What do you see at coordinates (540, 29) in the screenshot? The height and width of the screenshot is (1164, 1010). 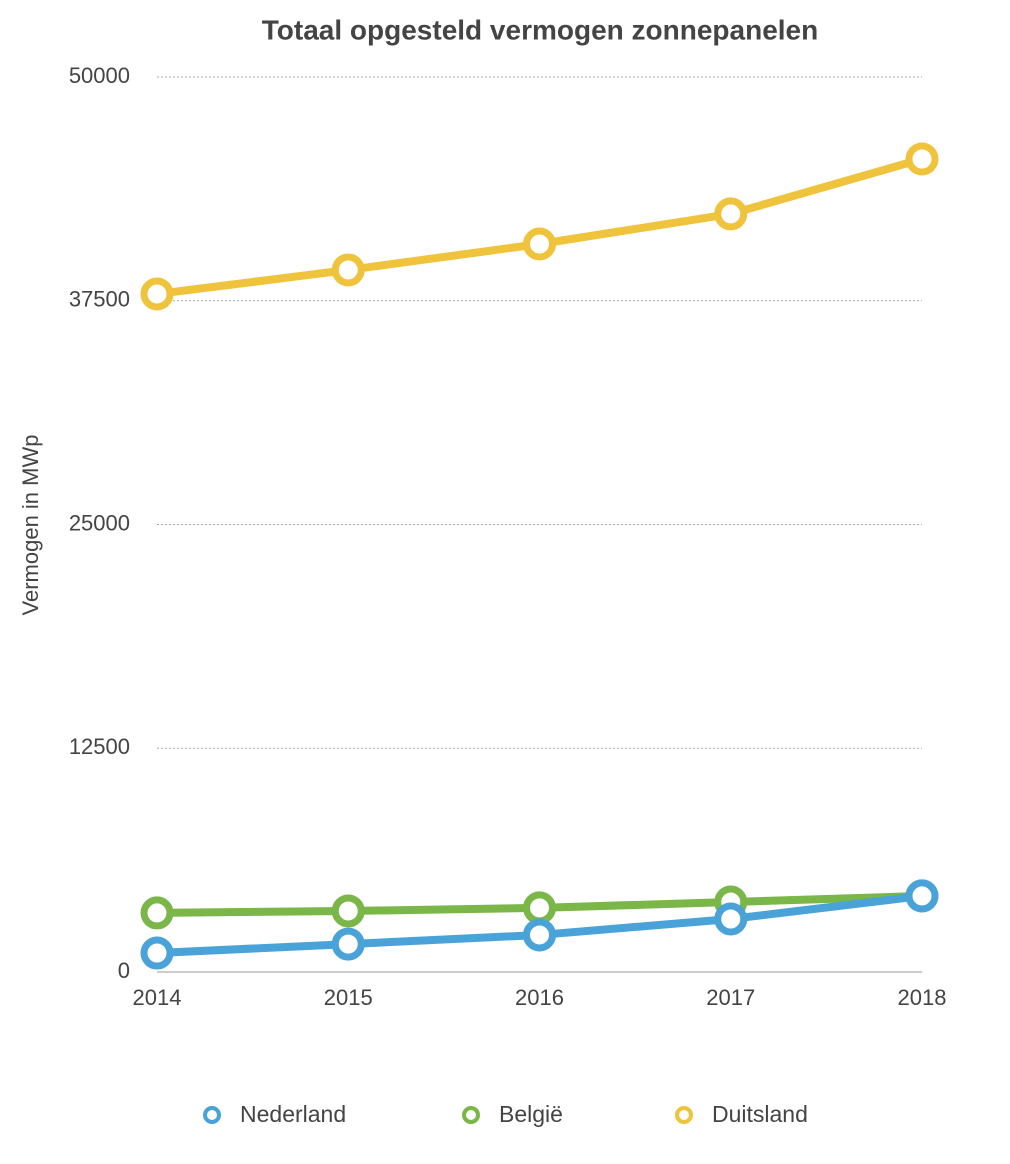 I see `chart-title: Totaal opgesteld vermogen zonnepanelen` at bounding box center [540, 29].